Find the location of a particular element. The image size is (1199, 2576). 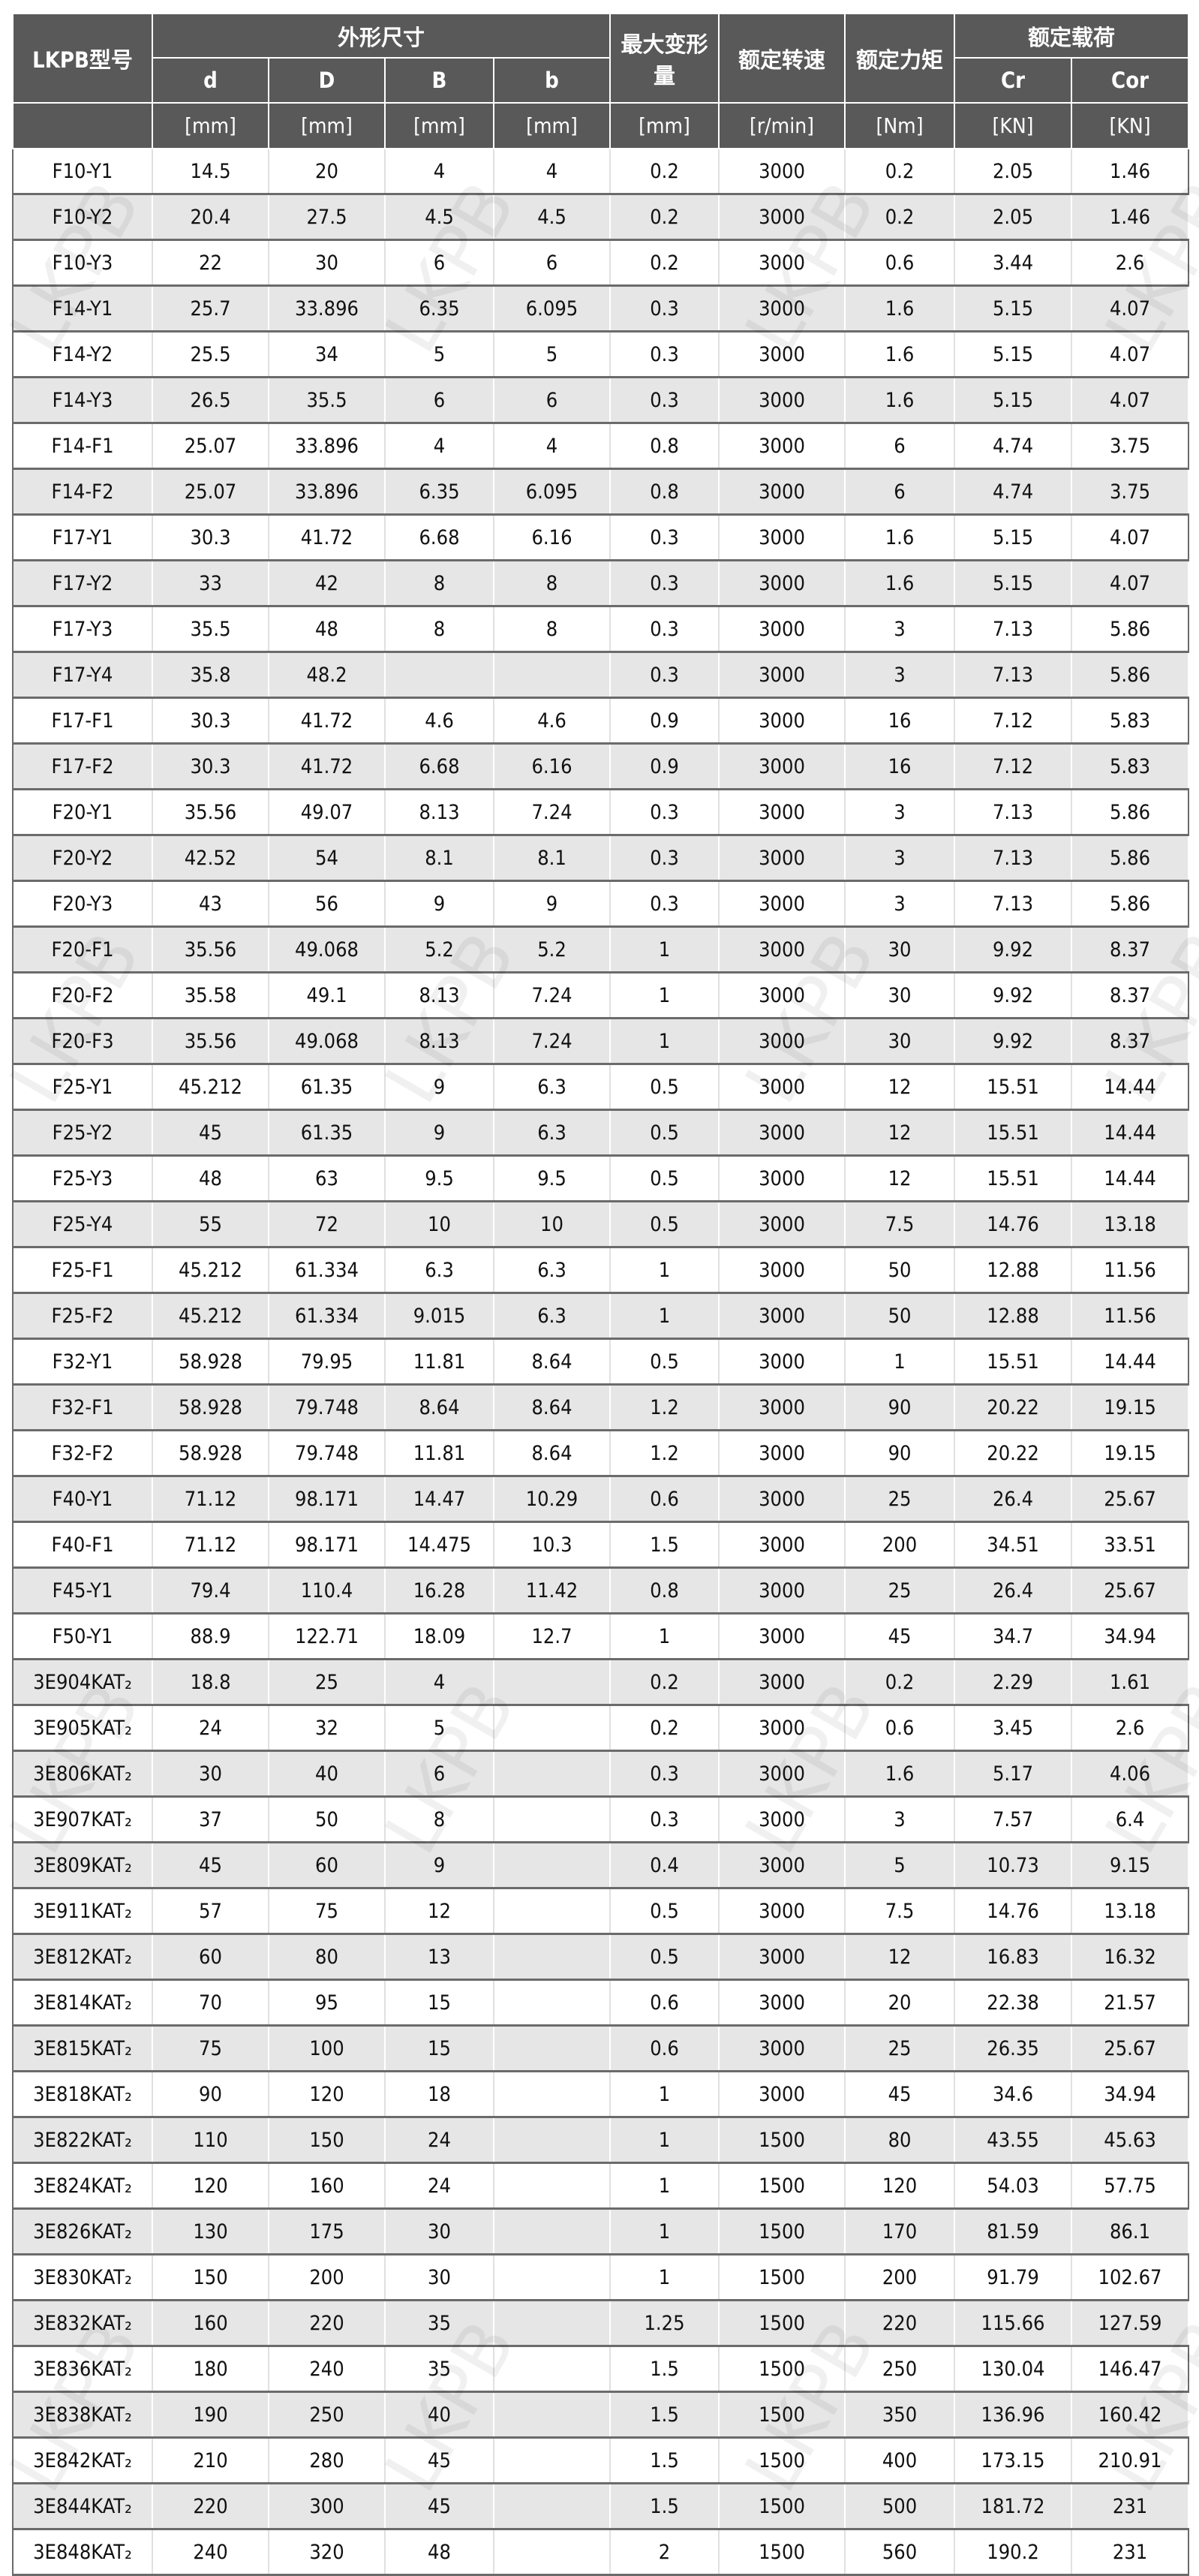

value-cell: 25 is located at coordinates (327, 1683).